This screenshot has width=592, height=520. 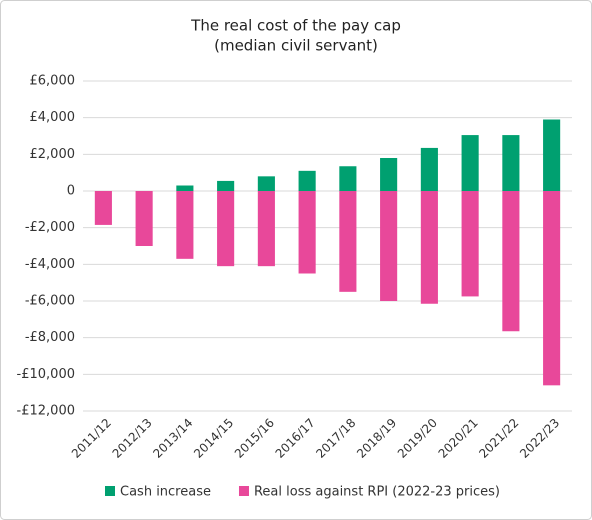 I want to click on y-tick-label: -£2,000, so click(x=50, y=227).